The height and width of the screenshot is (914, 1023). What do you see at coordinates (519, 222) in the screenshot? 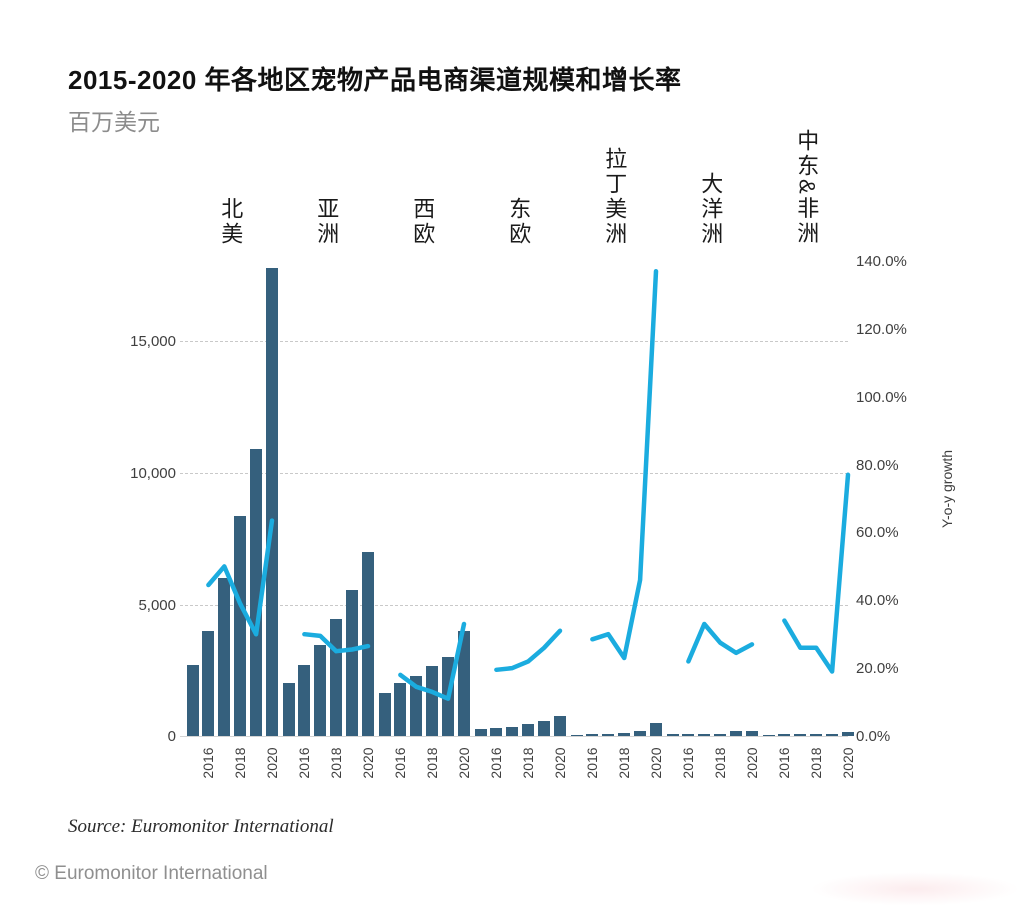
I see `region-label: 东欧` at bounding box center [519, 222].